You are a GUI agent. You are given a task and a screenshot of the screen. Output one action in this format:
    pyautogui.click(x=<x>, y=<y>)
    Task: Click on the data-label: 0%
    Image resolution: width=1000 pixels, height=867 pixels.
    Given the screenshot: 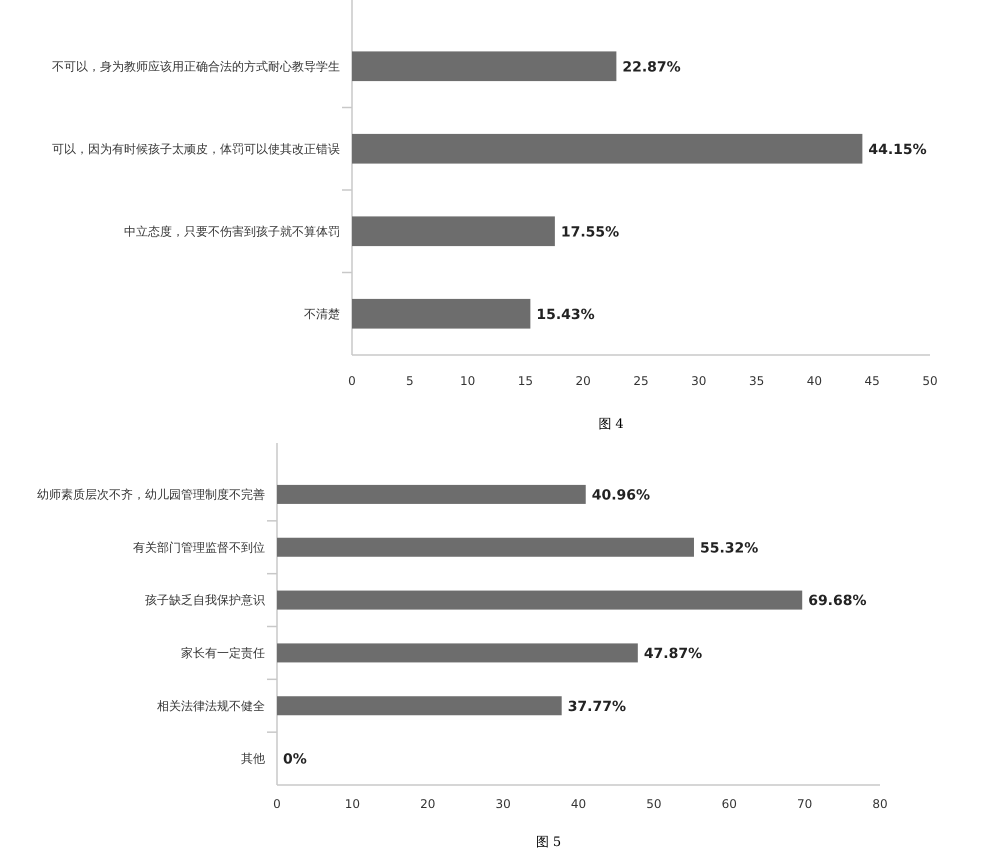 What is the action you would take?
    pyautogui.click(x=295, y=760)
    